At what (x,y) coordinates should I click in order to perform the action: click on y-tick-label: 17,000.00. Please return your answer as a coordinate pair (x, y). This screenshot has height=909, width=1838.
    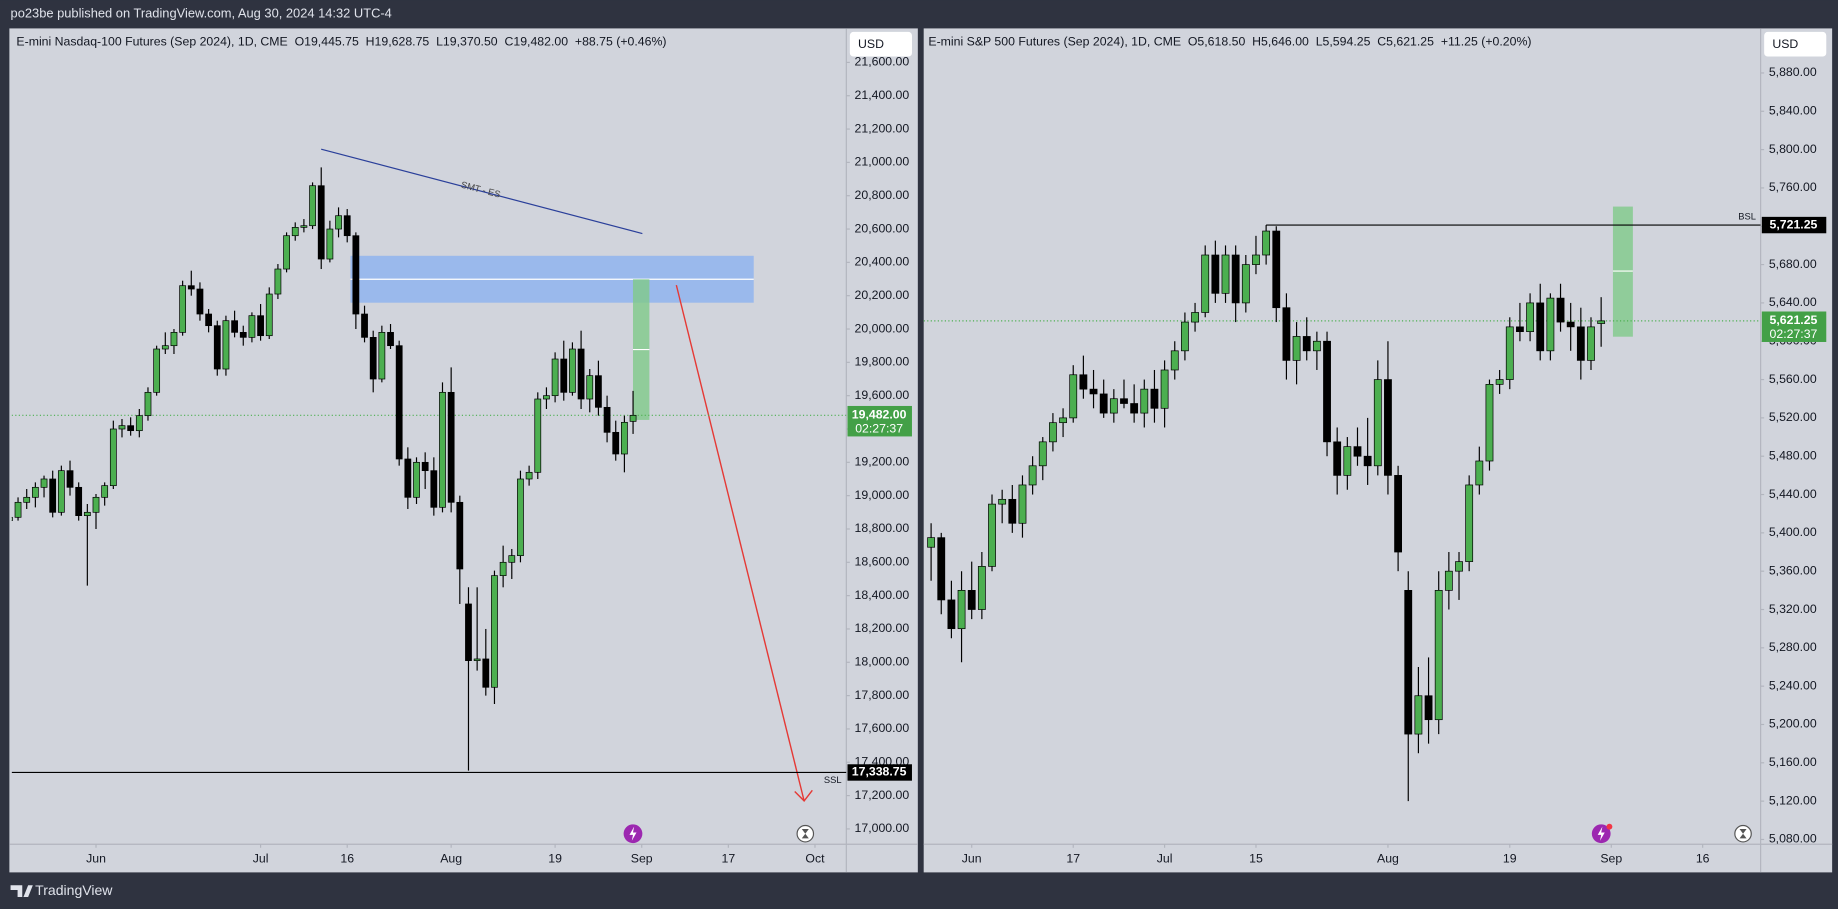
    Looking at the image, I should click on (882, 828).